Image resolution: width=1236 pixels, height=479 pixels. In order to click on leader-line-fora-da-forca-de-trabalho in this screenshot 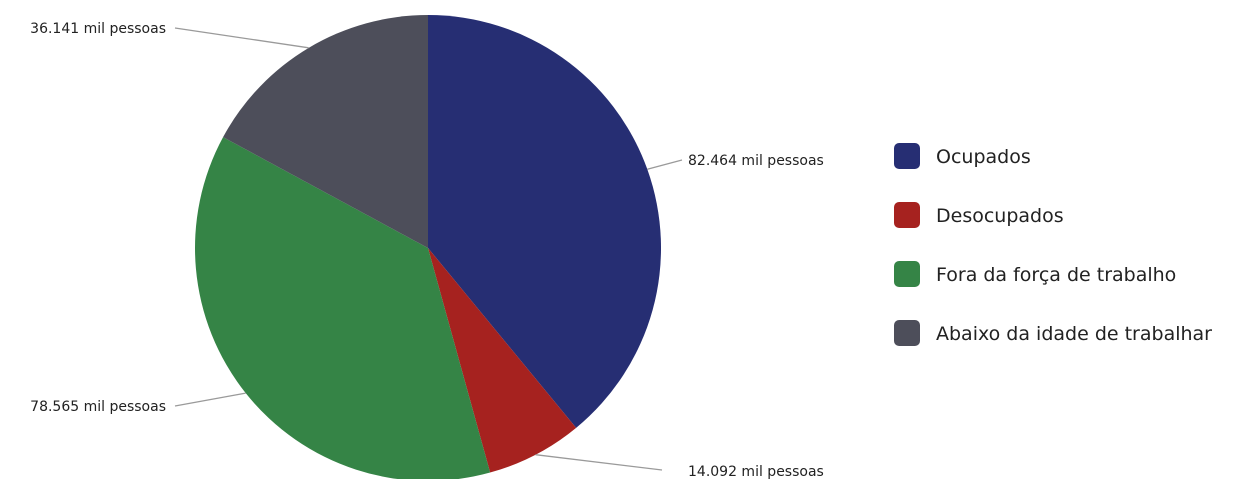, I will do `click(210, 399)`.